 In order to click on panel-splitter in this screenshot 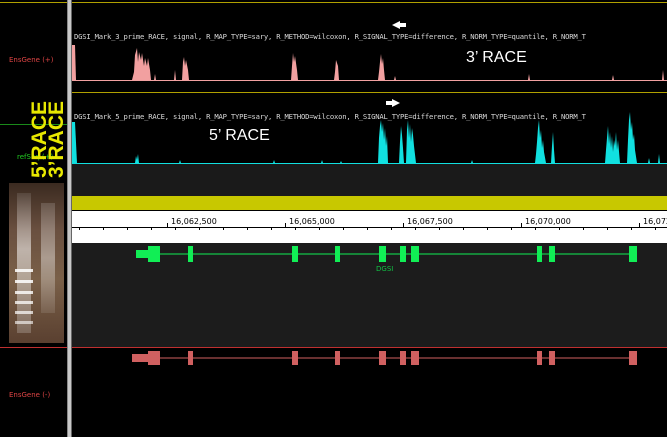, I will do `click(69, 218)`.